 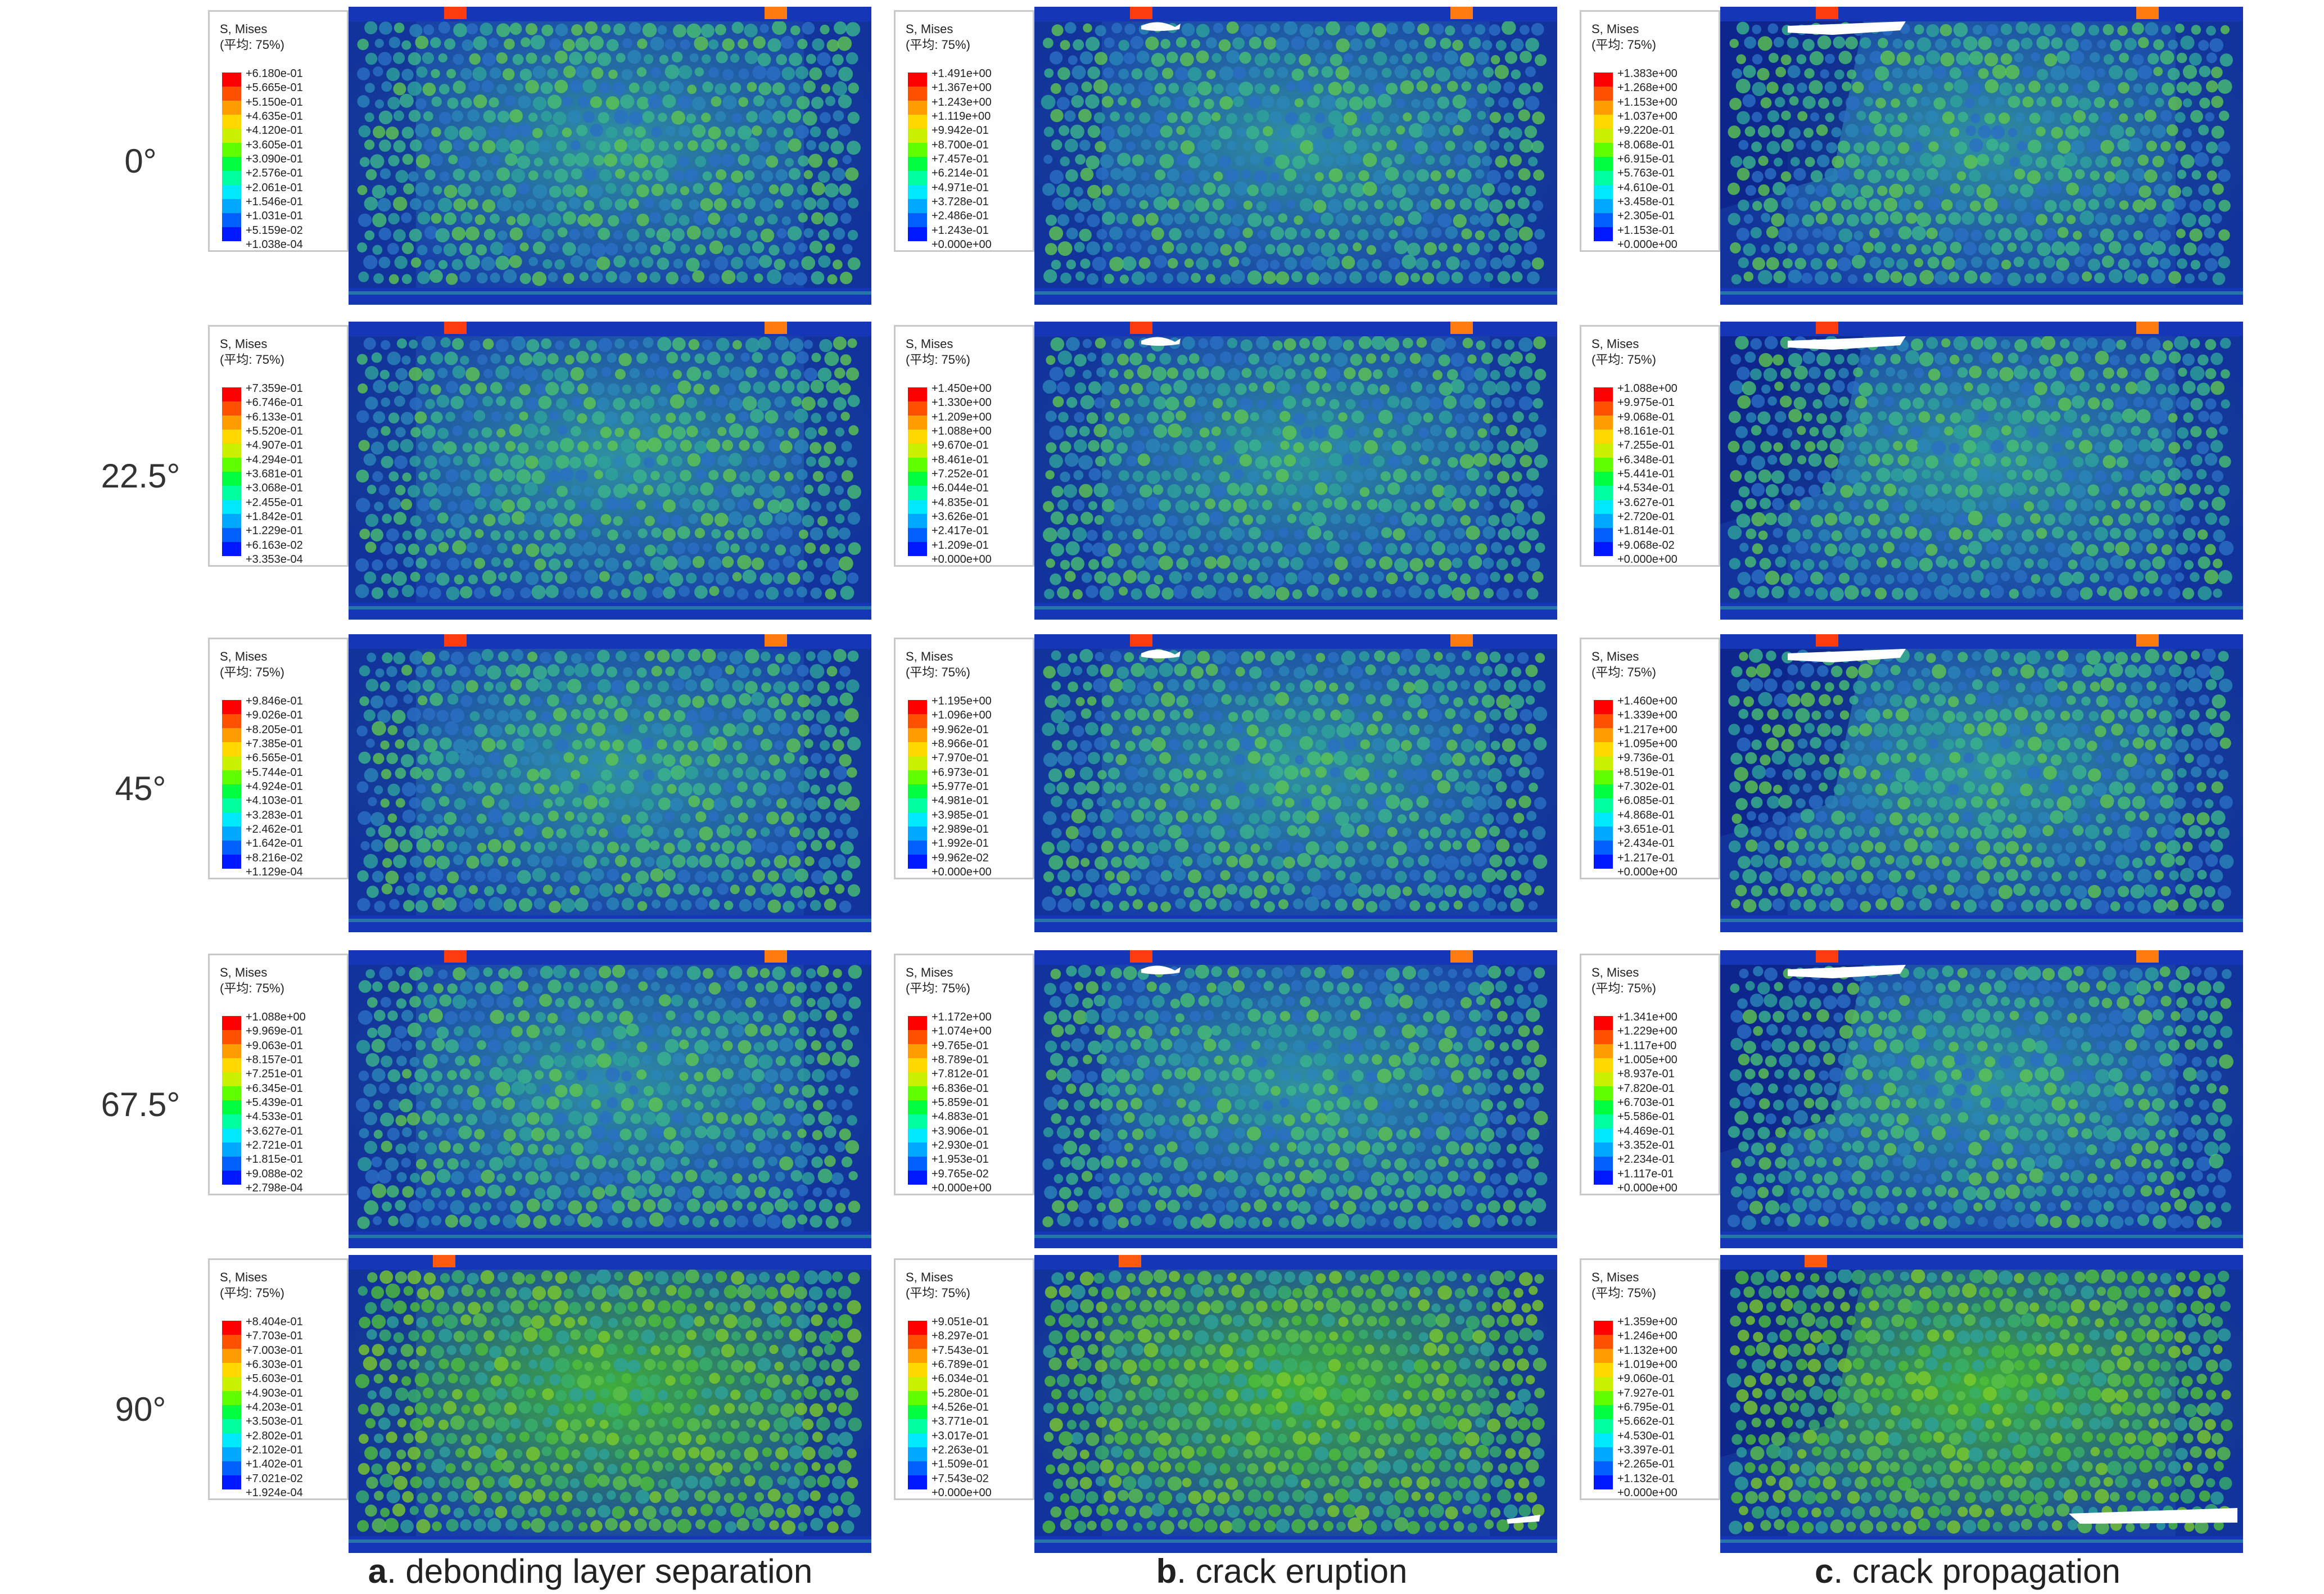 I want to click on legend-tick: +7.003e-01, so click(x=274, y=1350).